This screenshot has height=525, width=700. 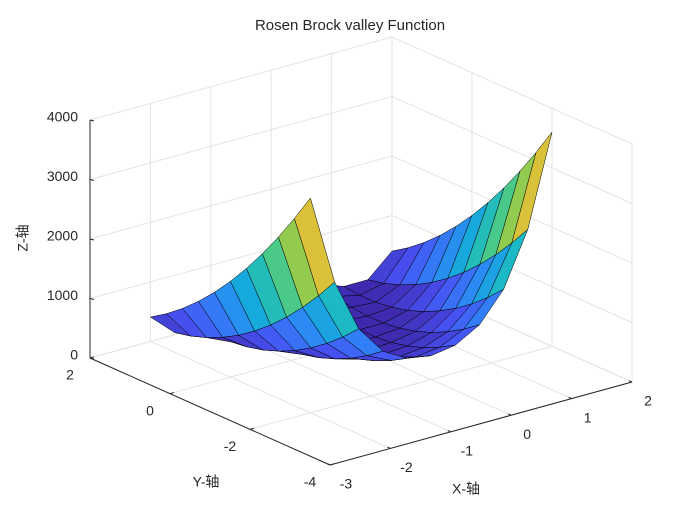 What do you see at coordinates (466, 489) in the screenshot?
I see `x-axis-label: X-轴` at bounding box center [466, 489].